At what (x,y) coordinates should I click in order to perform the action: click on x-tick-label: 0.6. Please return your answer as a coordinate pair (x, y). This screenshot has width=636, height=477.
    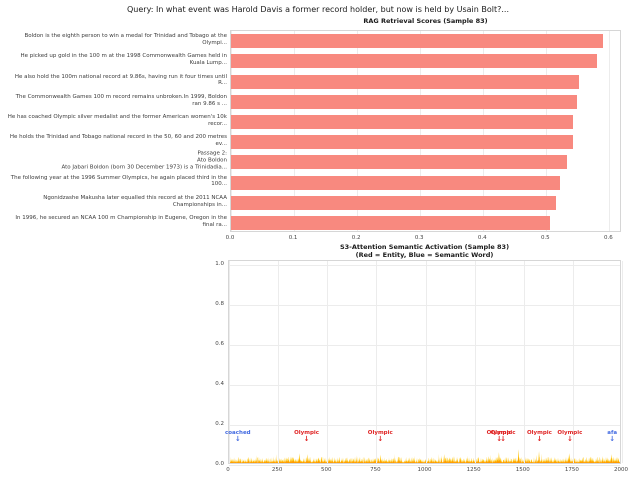
    Looking at the image, I should click on (608, 238).